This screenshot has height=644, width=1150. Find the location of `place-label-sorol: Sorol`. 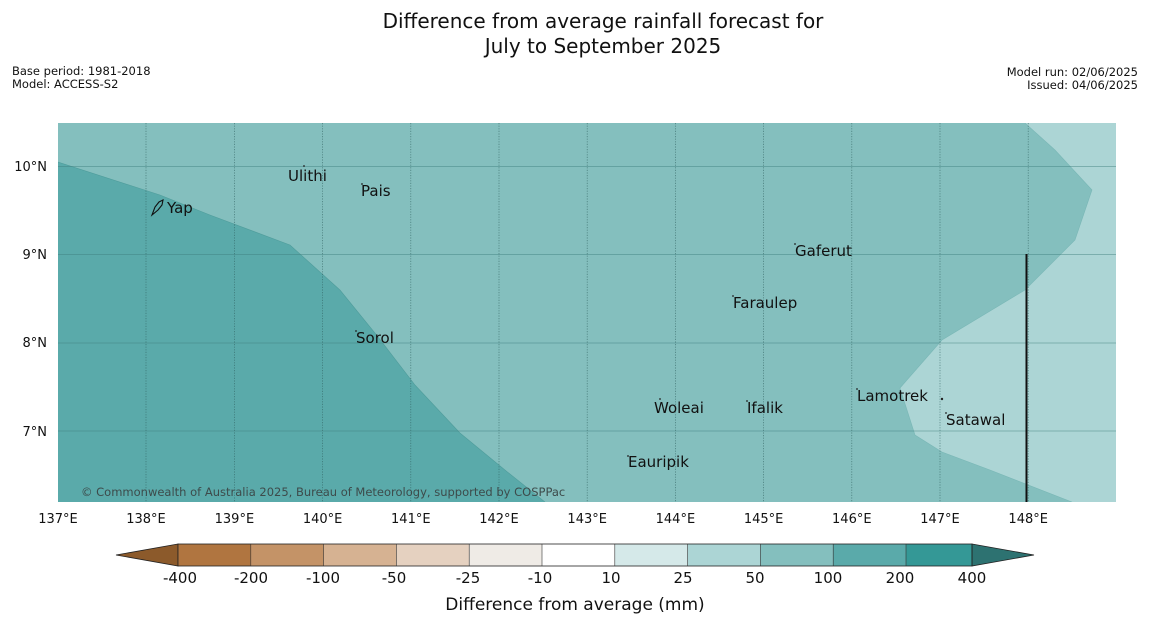

place-label-sorol: Sorol is located at coordinates (375, 338).